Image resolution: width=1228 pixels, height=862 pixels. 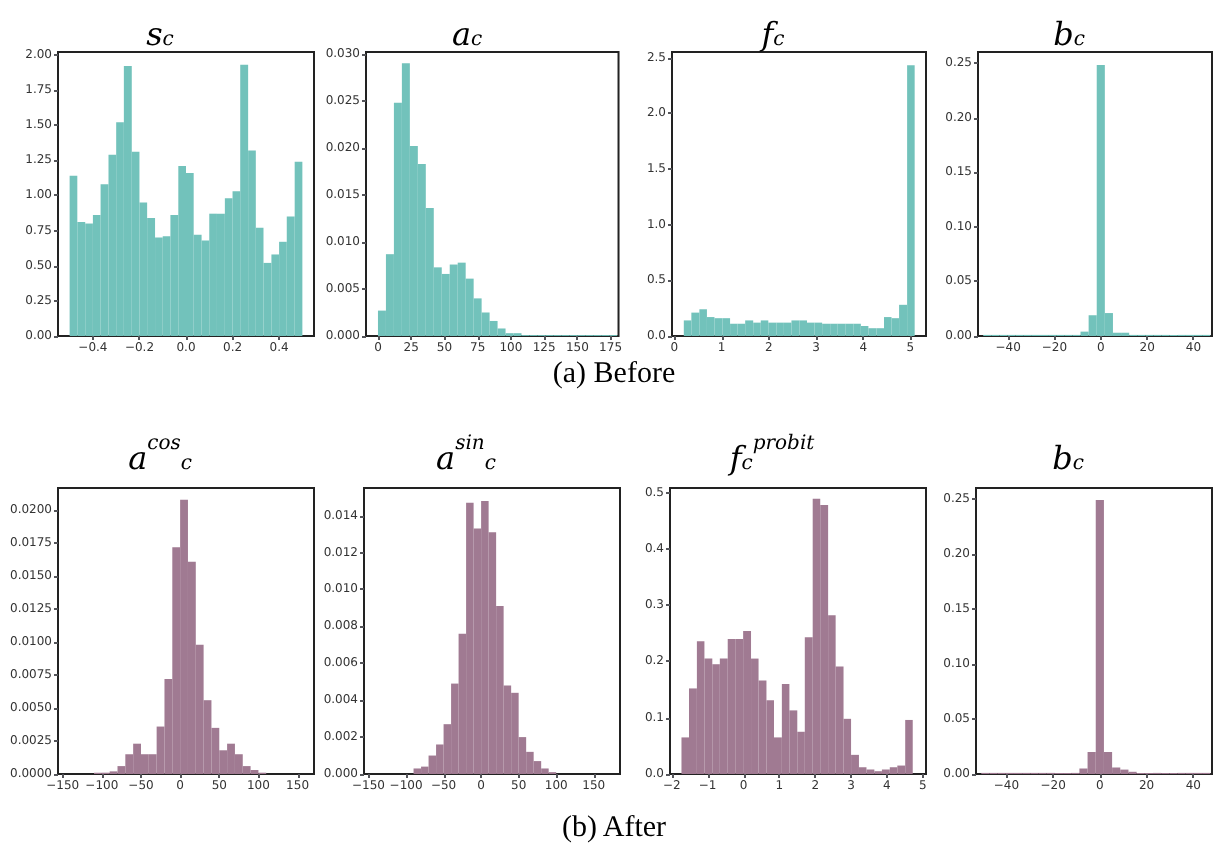 What do you see at coordinates (614, 375) in the screenshot?
I see `text: (a) Before` at bounding box center [614, 375].